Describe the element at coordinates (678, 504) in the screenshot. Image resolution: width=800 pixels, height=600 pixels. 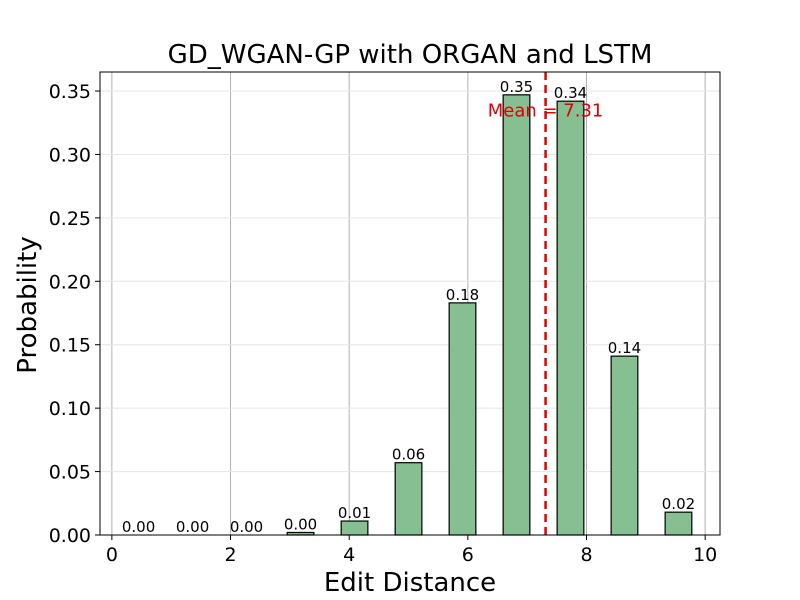
I see `bar-value-label: 0.02` at that location.